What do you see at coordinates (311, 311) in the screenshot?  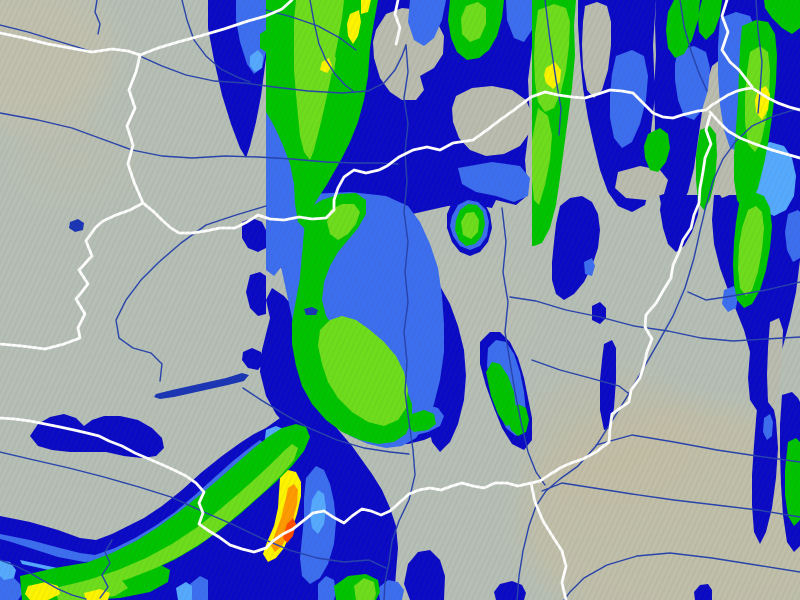 I see `lake-velence` at bounding box center [311, 311].